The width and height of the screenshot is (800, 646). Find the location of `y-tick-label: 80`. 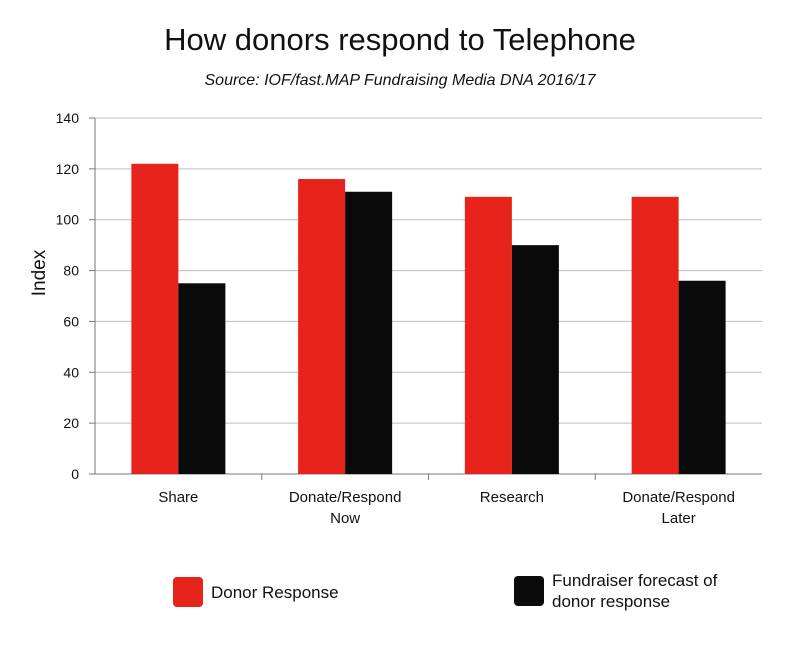

y-tick-label: 80 is located at coordinates (71, 271).